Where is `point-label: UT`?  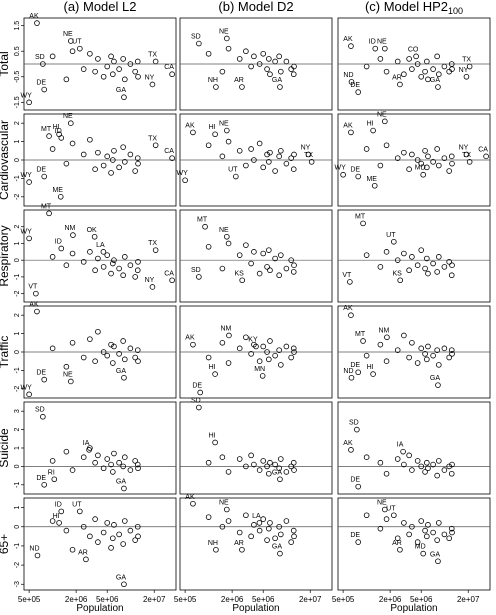
point-label: UT is located at coordinates (391, 235).